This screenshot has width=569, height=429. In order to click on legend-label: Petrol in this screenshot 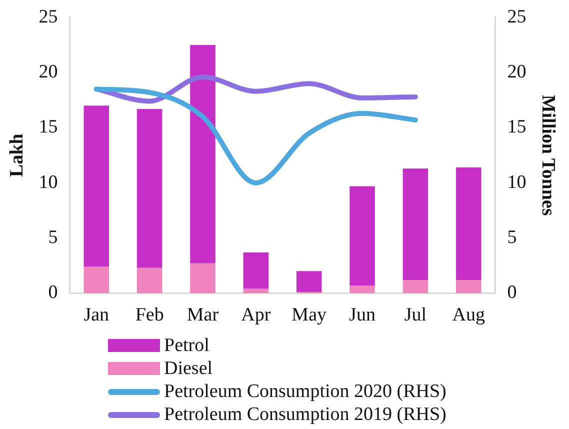, I will do `click(187, 345)`.